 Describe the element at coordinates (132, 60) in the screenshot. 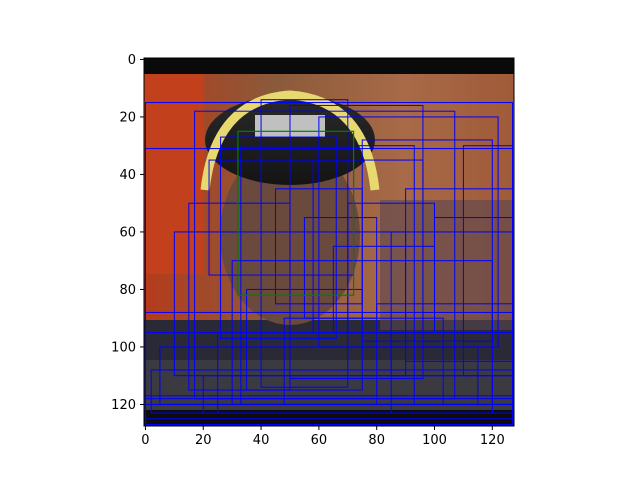

I see `y-tick-label: 0` at that location.